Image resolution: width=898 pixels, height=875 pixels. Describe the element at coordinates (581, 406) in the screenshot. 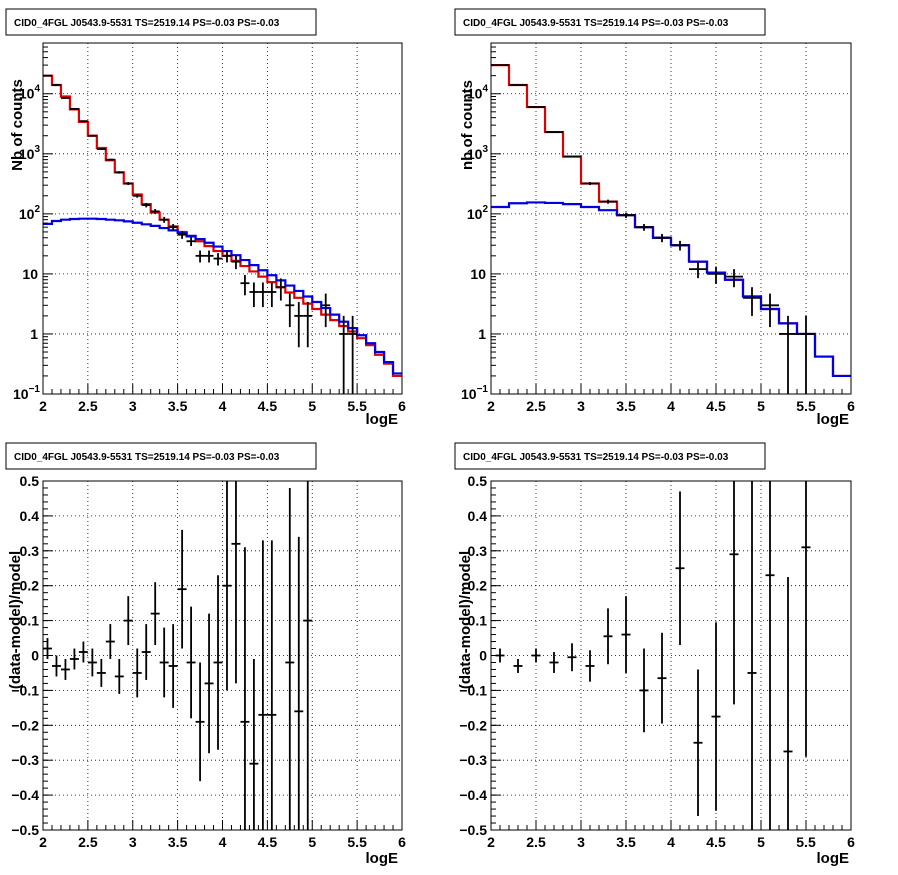

I see `x-tick-label: 3` at that location.